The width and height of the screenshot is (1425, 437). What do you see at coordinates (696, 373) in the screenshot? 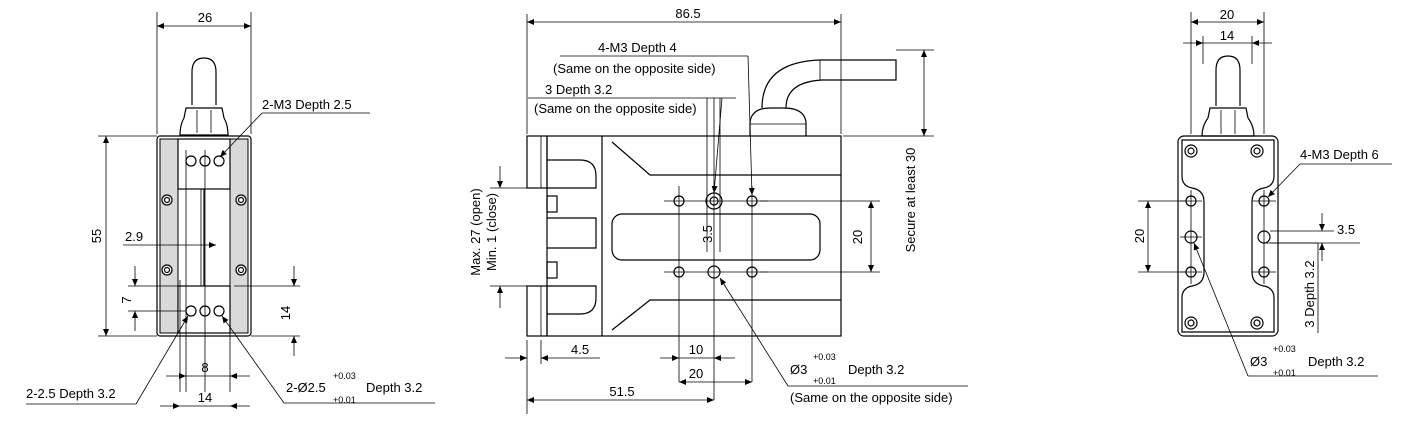
I see `dim-side-twenty: 20` at bounding box center [696, 373].